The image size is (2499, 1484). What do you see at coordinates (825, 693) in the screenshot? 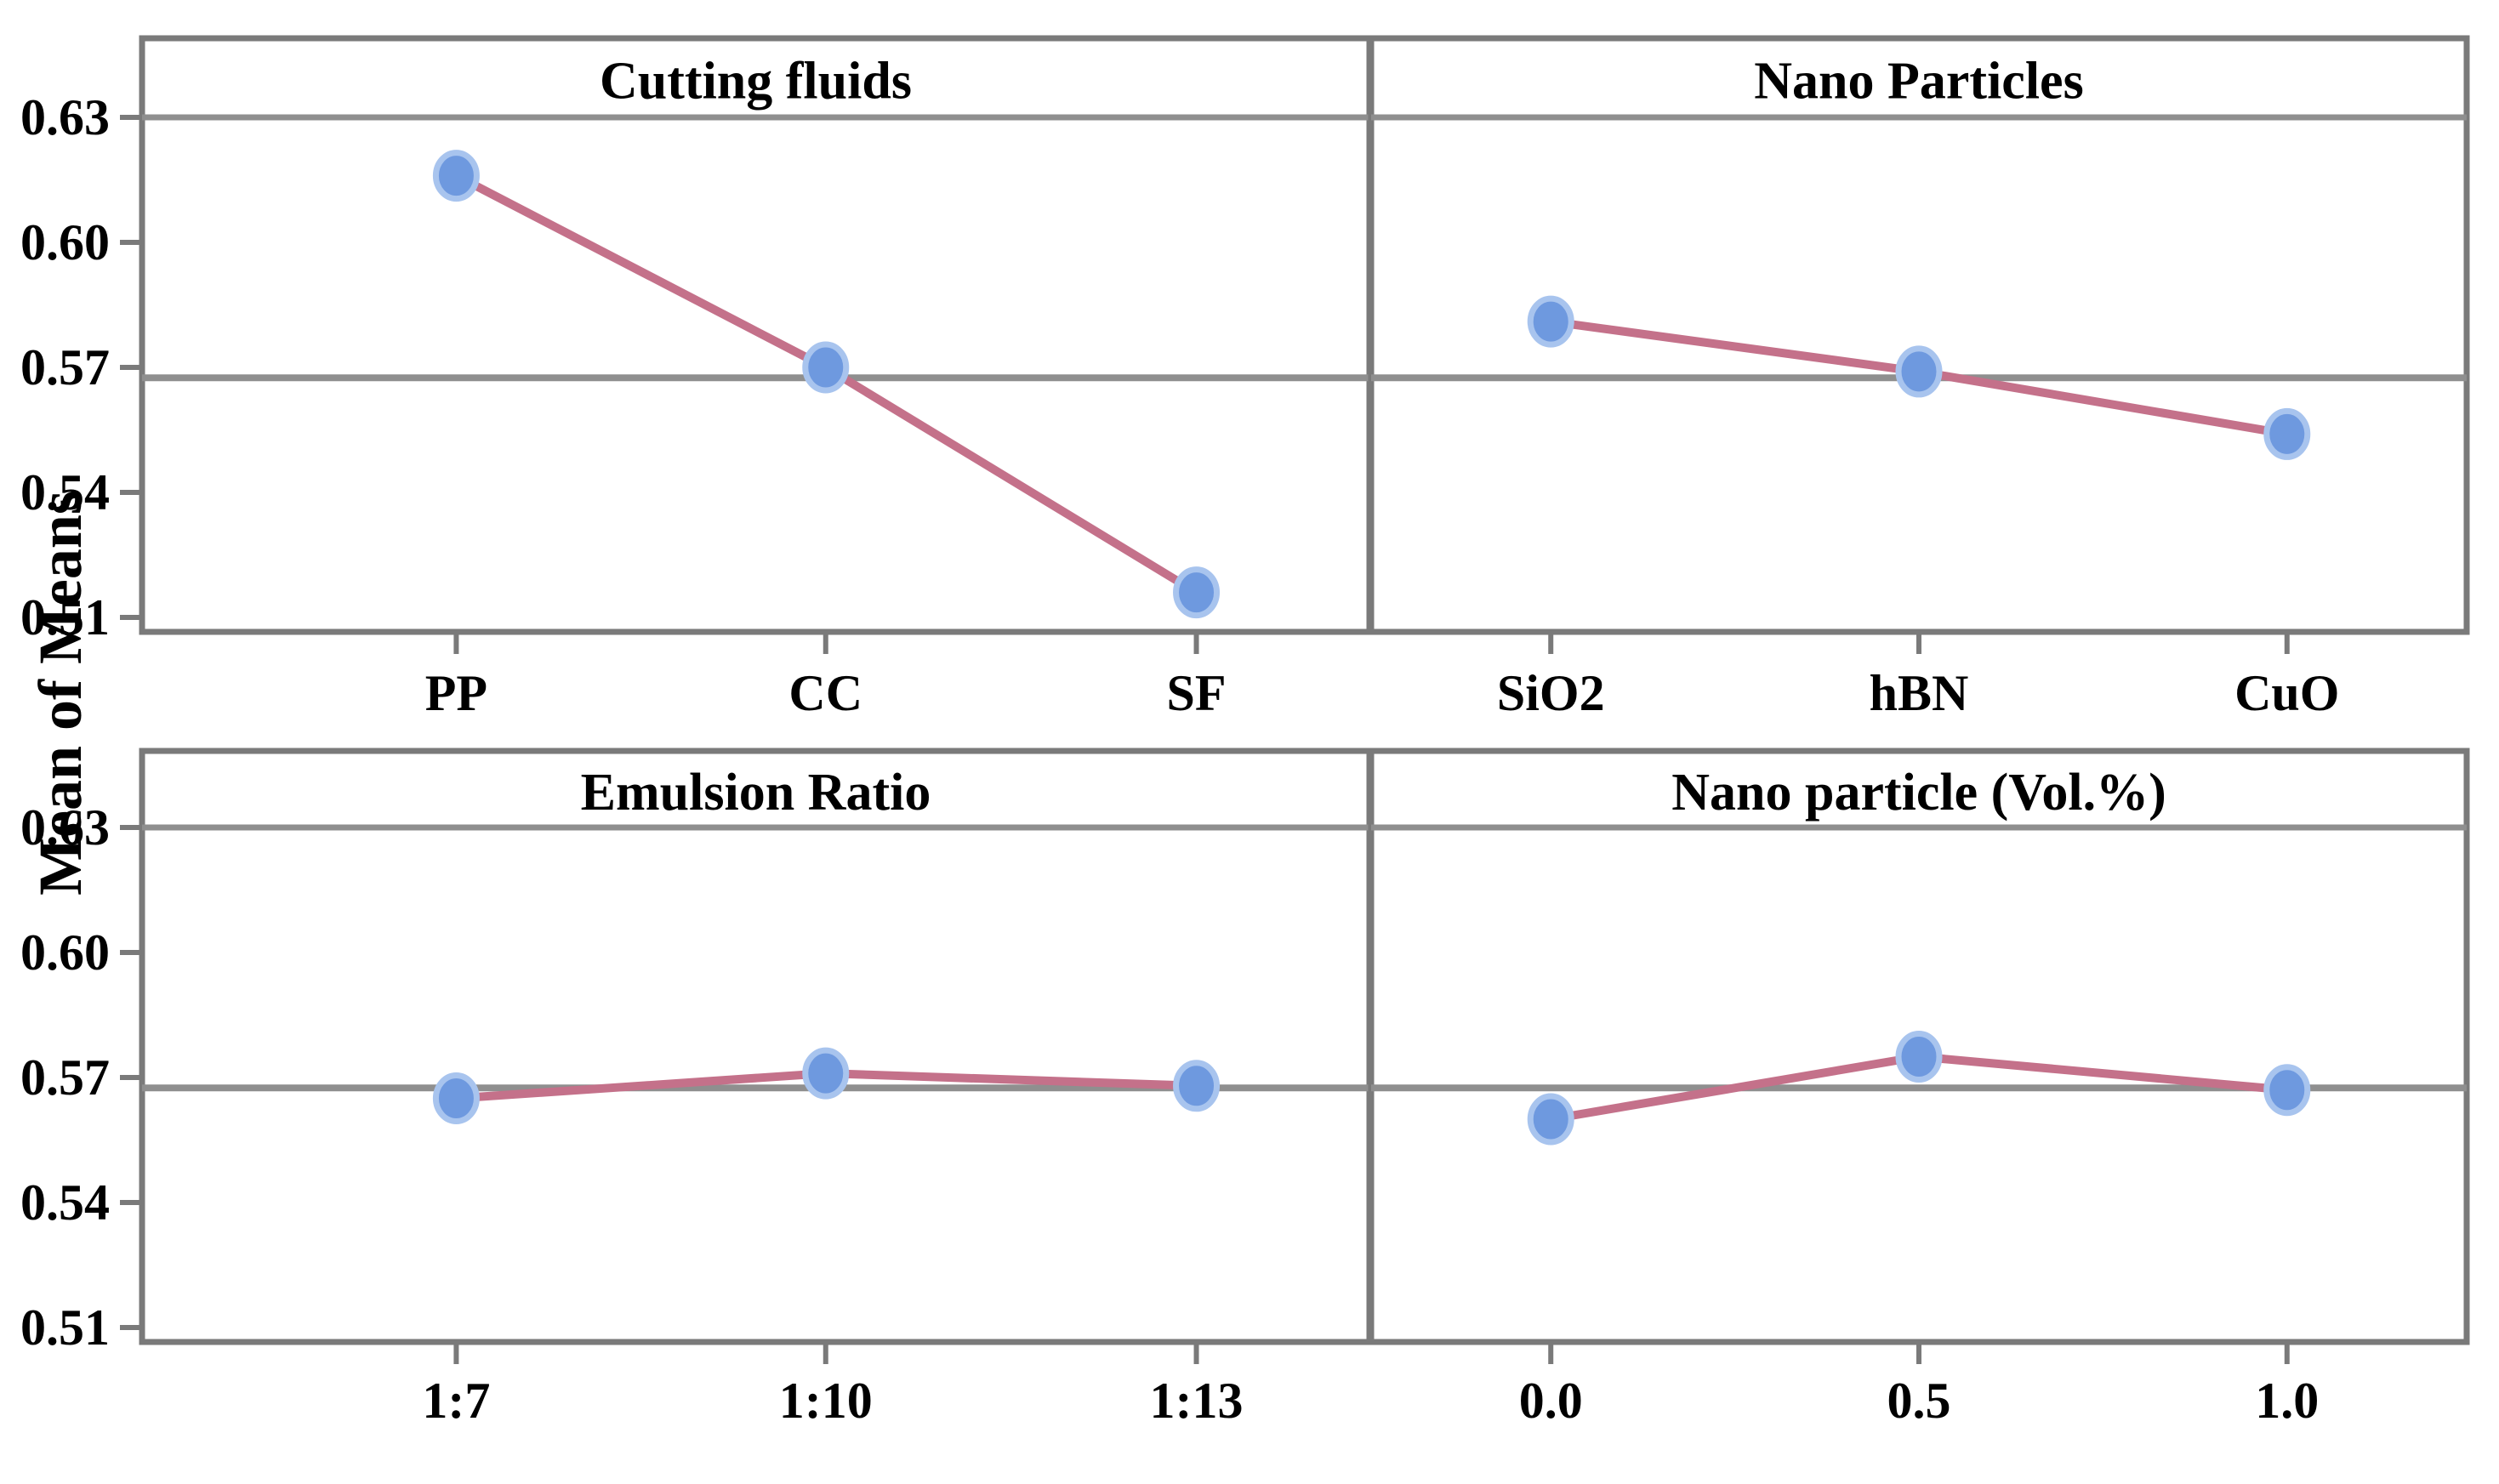
I see `x-tick-label: CC` at bounding box center [825, 693].